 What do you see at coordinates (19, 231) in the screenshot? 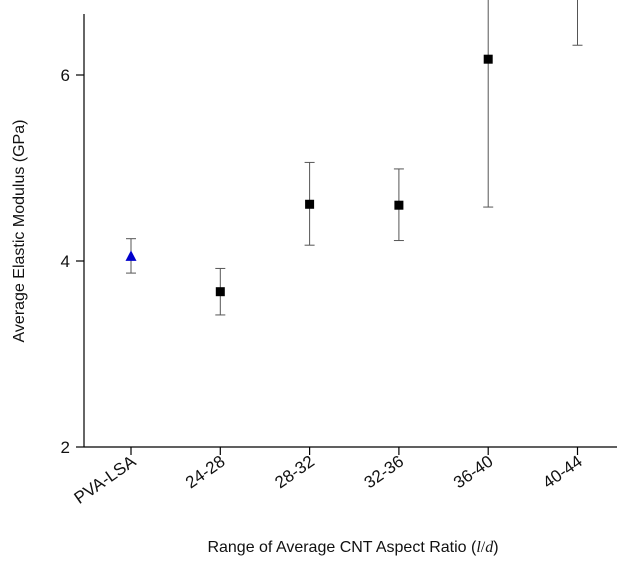
I see `y-axis-title: Average Elastic Modulus (GPa)` at bounding box center [19, 231].